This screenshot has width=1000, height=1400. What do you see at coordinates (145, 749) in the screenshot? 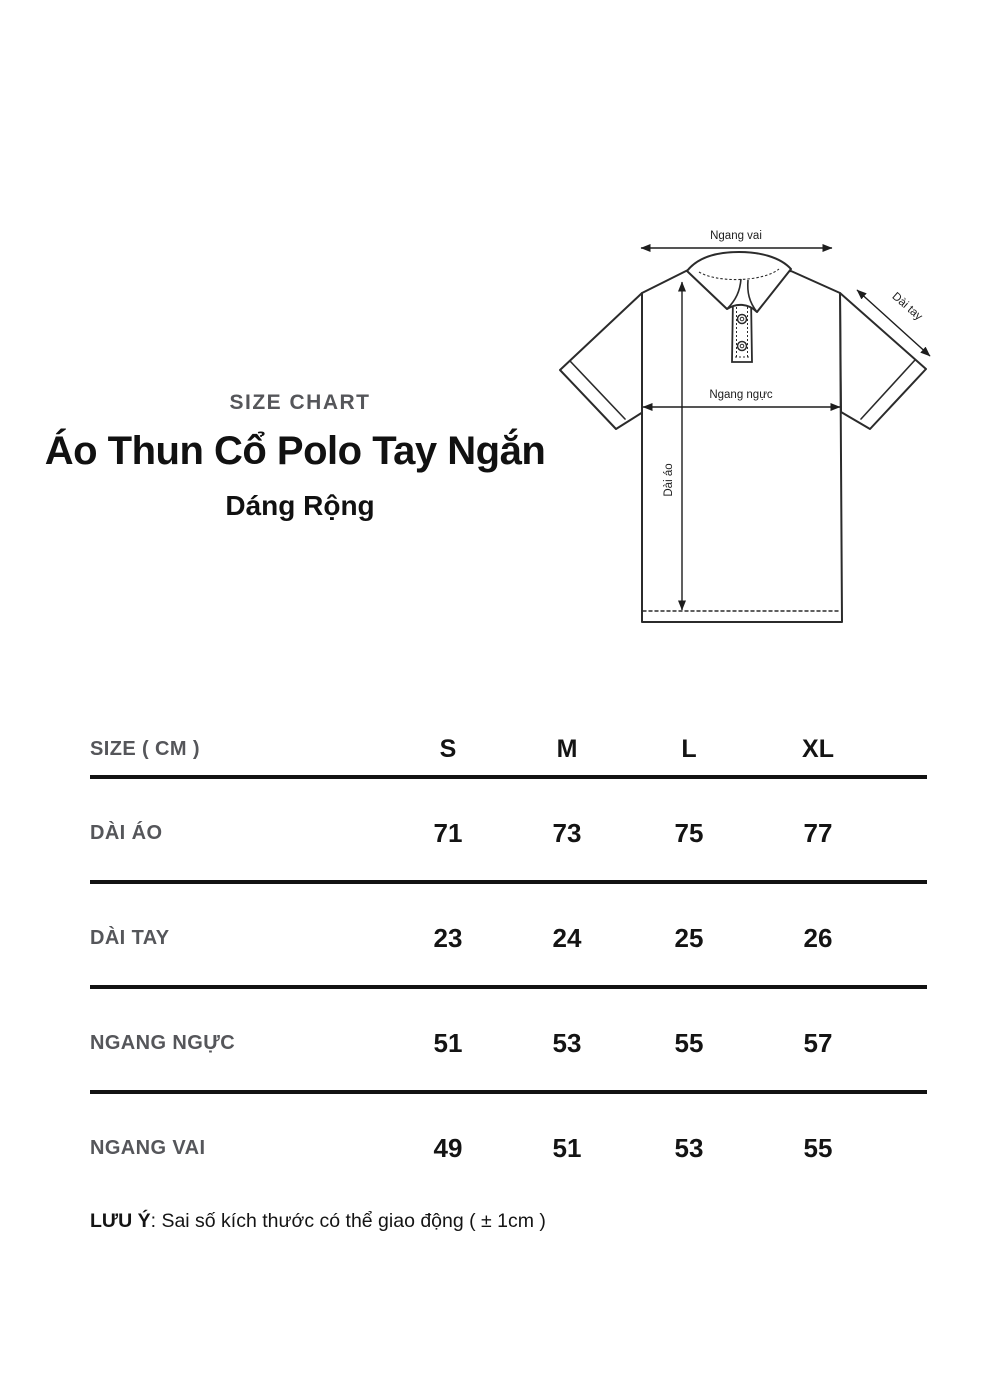
I see `table-header-unit: SIZE ( CM )` at bounding box center [145, 749].